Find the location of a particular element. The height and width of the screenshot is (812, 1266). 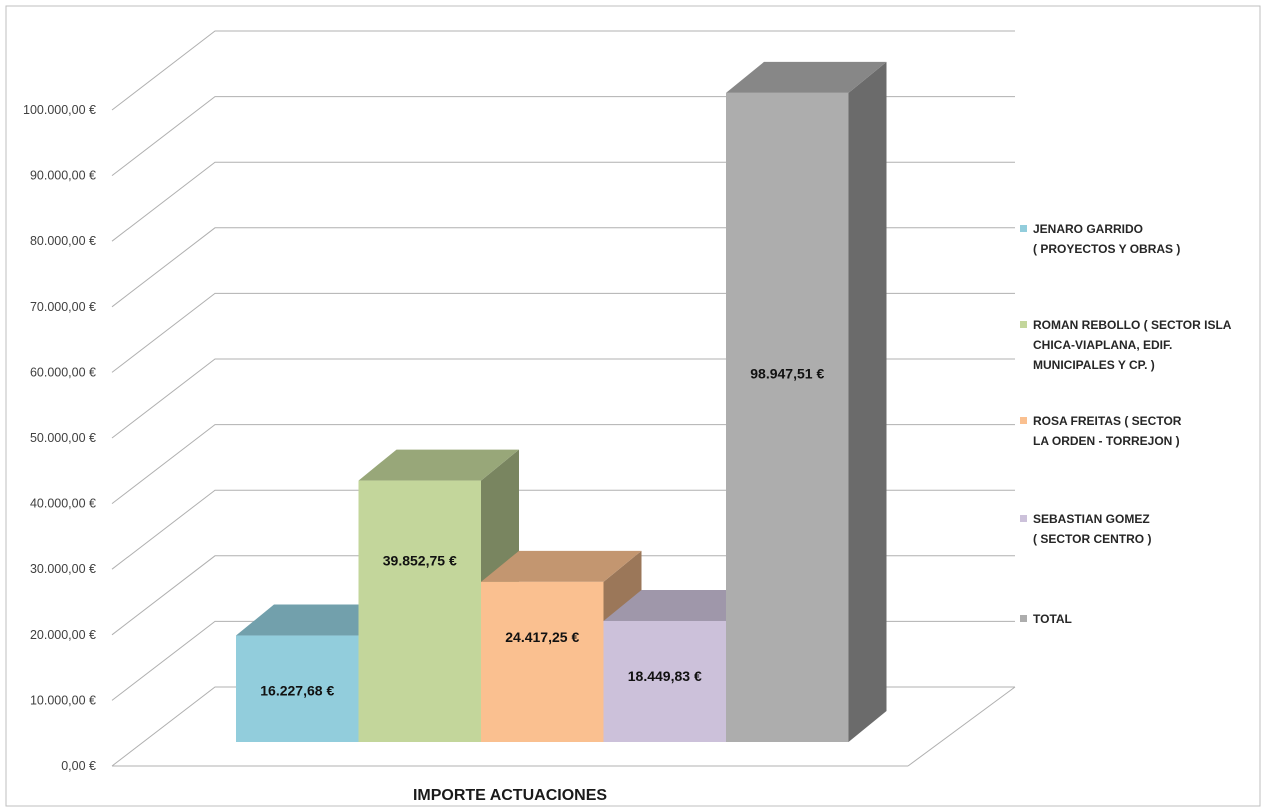

bar-side is located at coordinates (867, 401).